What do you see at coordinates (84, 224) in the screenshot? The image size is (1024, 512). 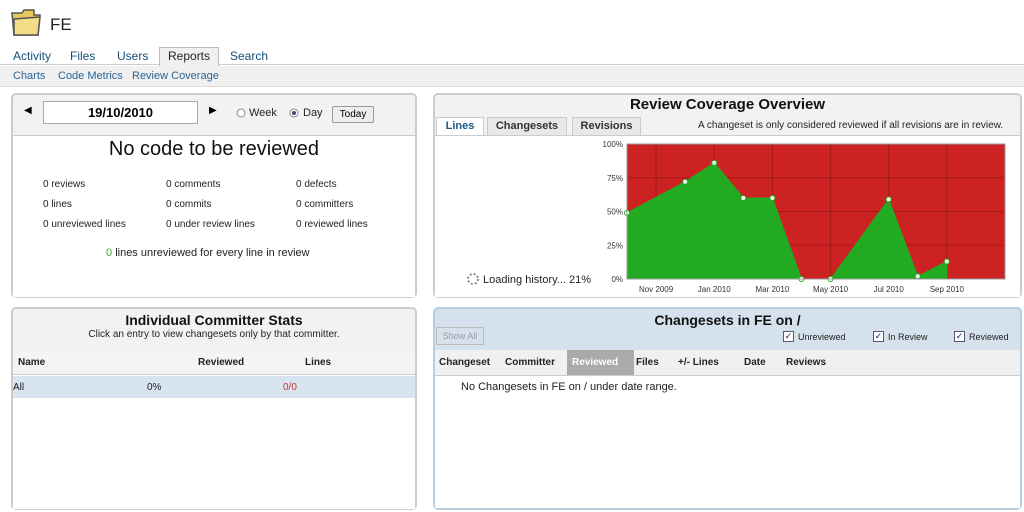 I see `stat: 0 unreviewed lines` at bounding box center [84, 224].